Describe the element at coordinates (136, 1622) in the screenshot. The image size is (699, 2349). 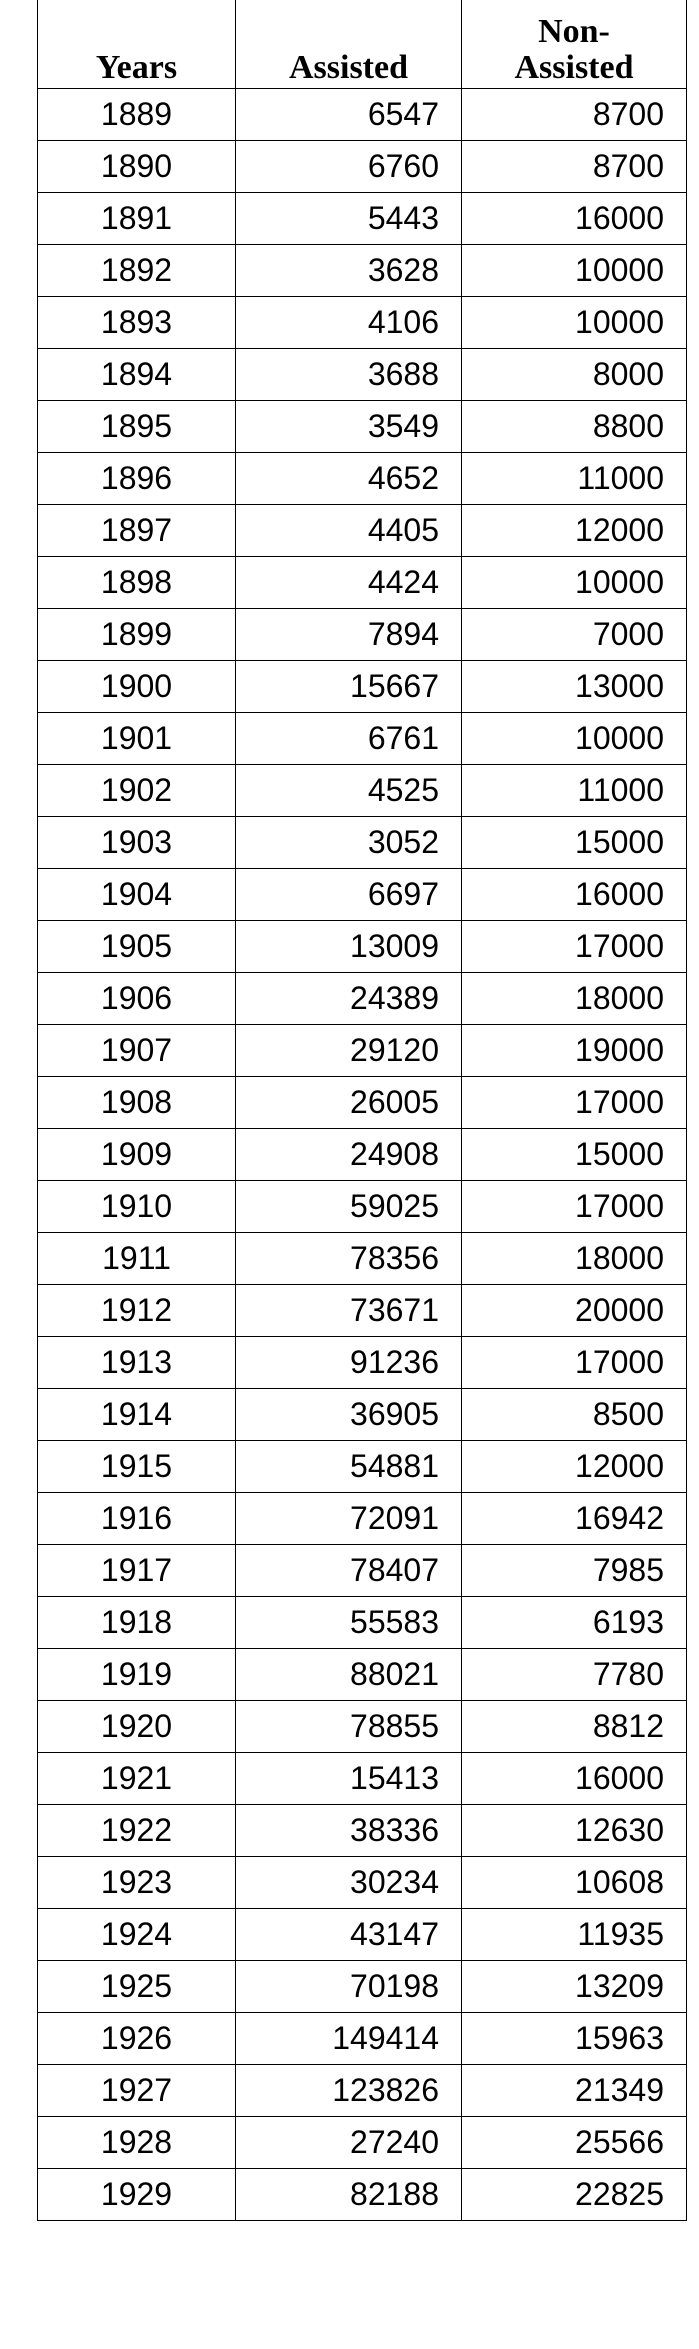
I see `year-cell: 1918` at that location.